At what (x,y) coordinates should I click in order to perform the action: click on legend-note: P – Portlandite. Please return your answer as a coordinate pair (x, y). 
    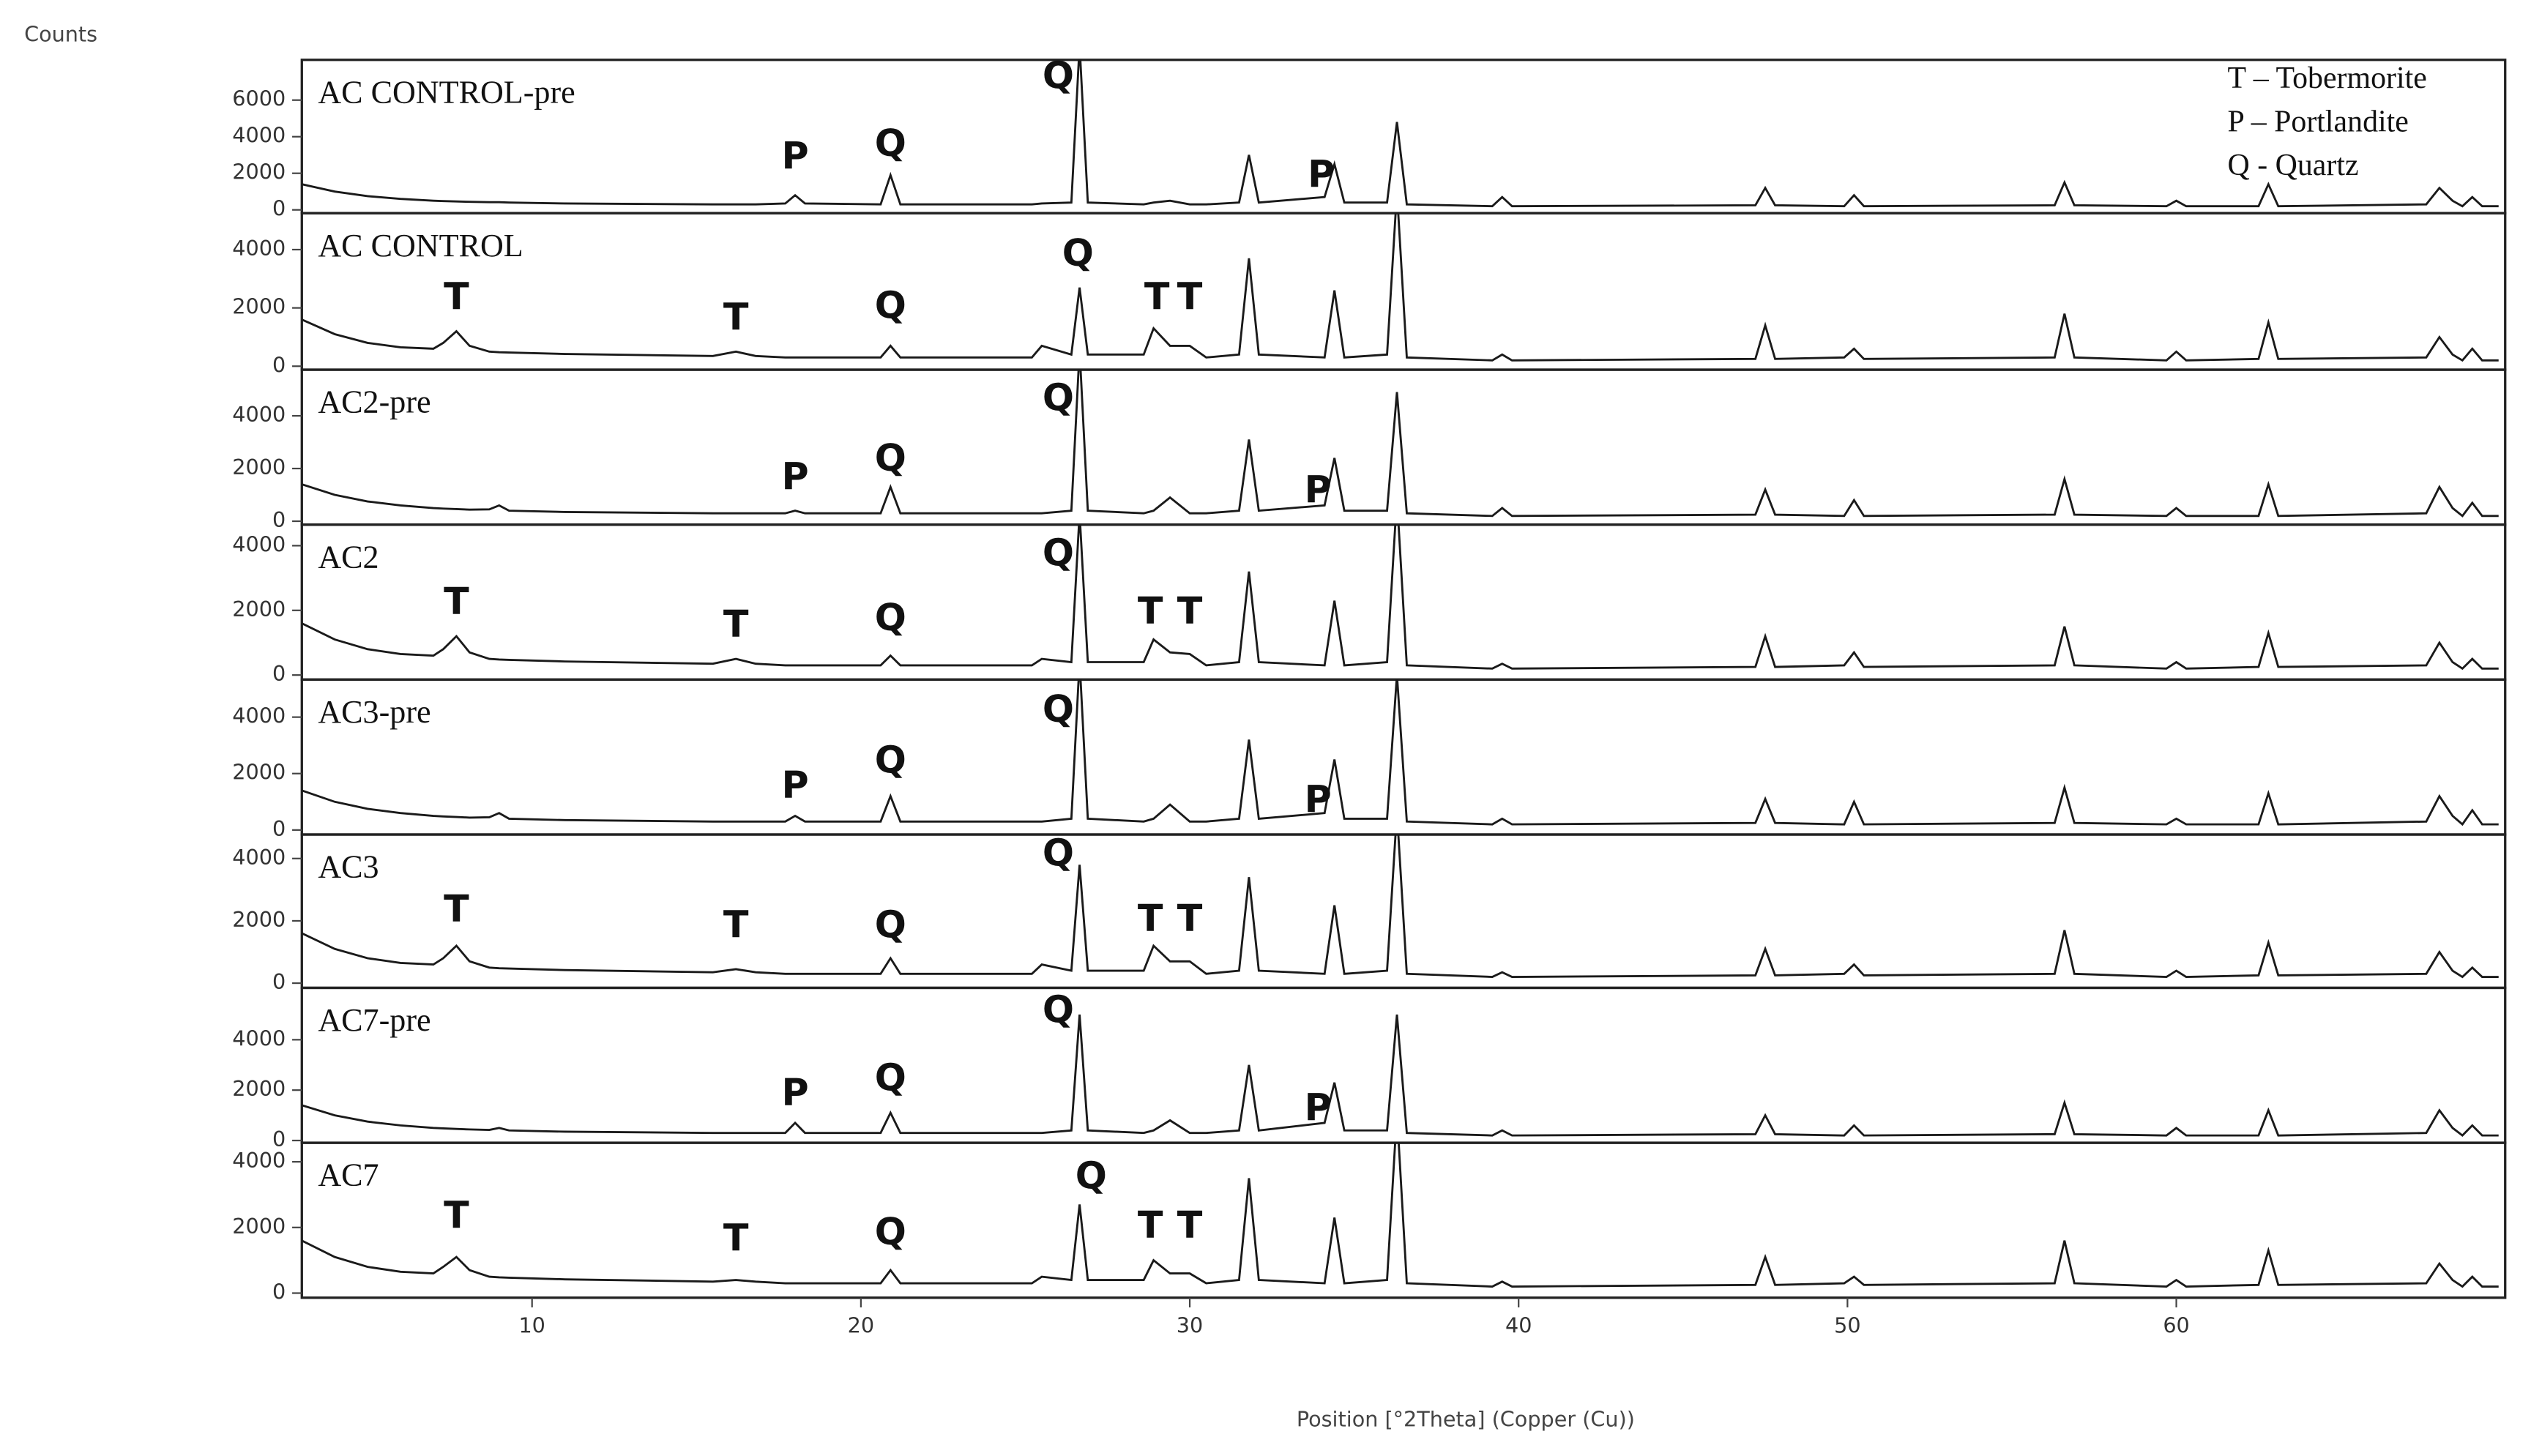
    Looking at the image, I should click on (2318, 122).